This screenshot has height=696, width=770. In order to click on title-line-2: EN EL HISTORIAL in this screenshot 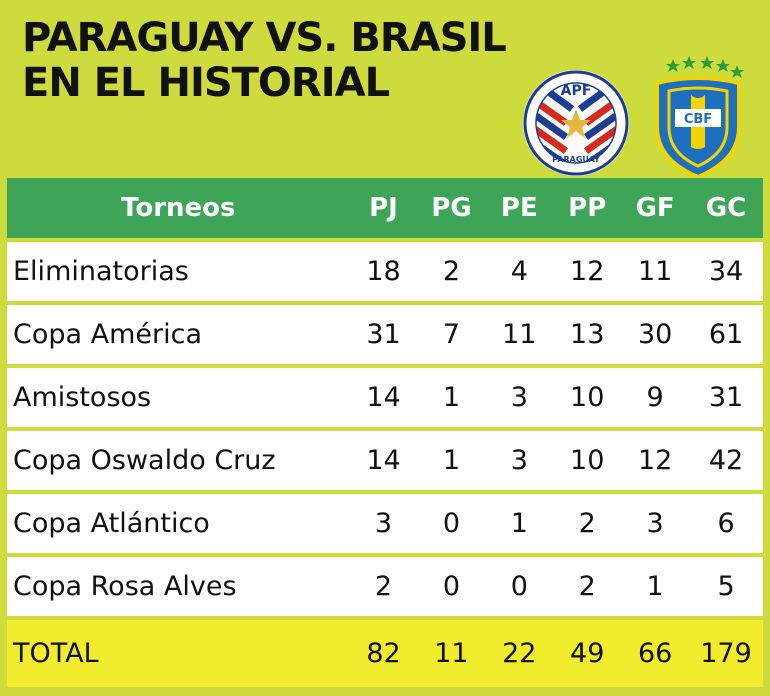, I will do `click(206, 83)`.